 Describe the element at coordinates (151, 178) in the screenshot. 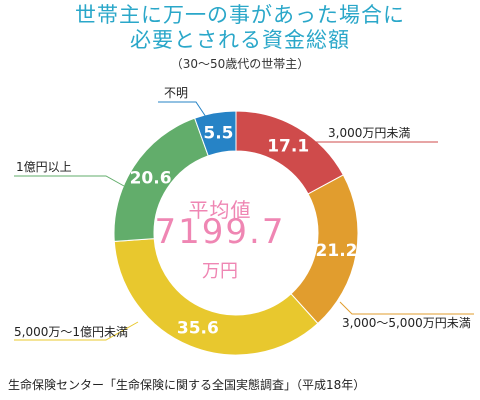

I see `slice-value-label-4: 20.6` at that location.